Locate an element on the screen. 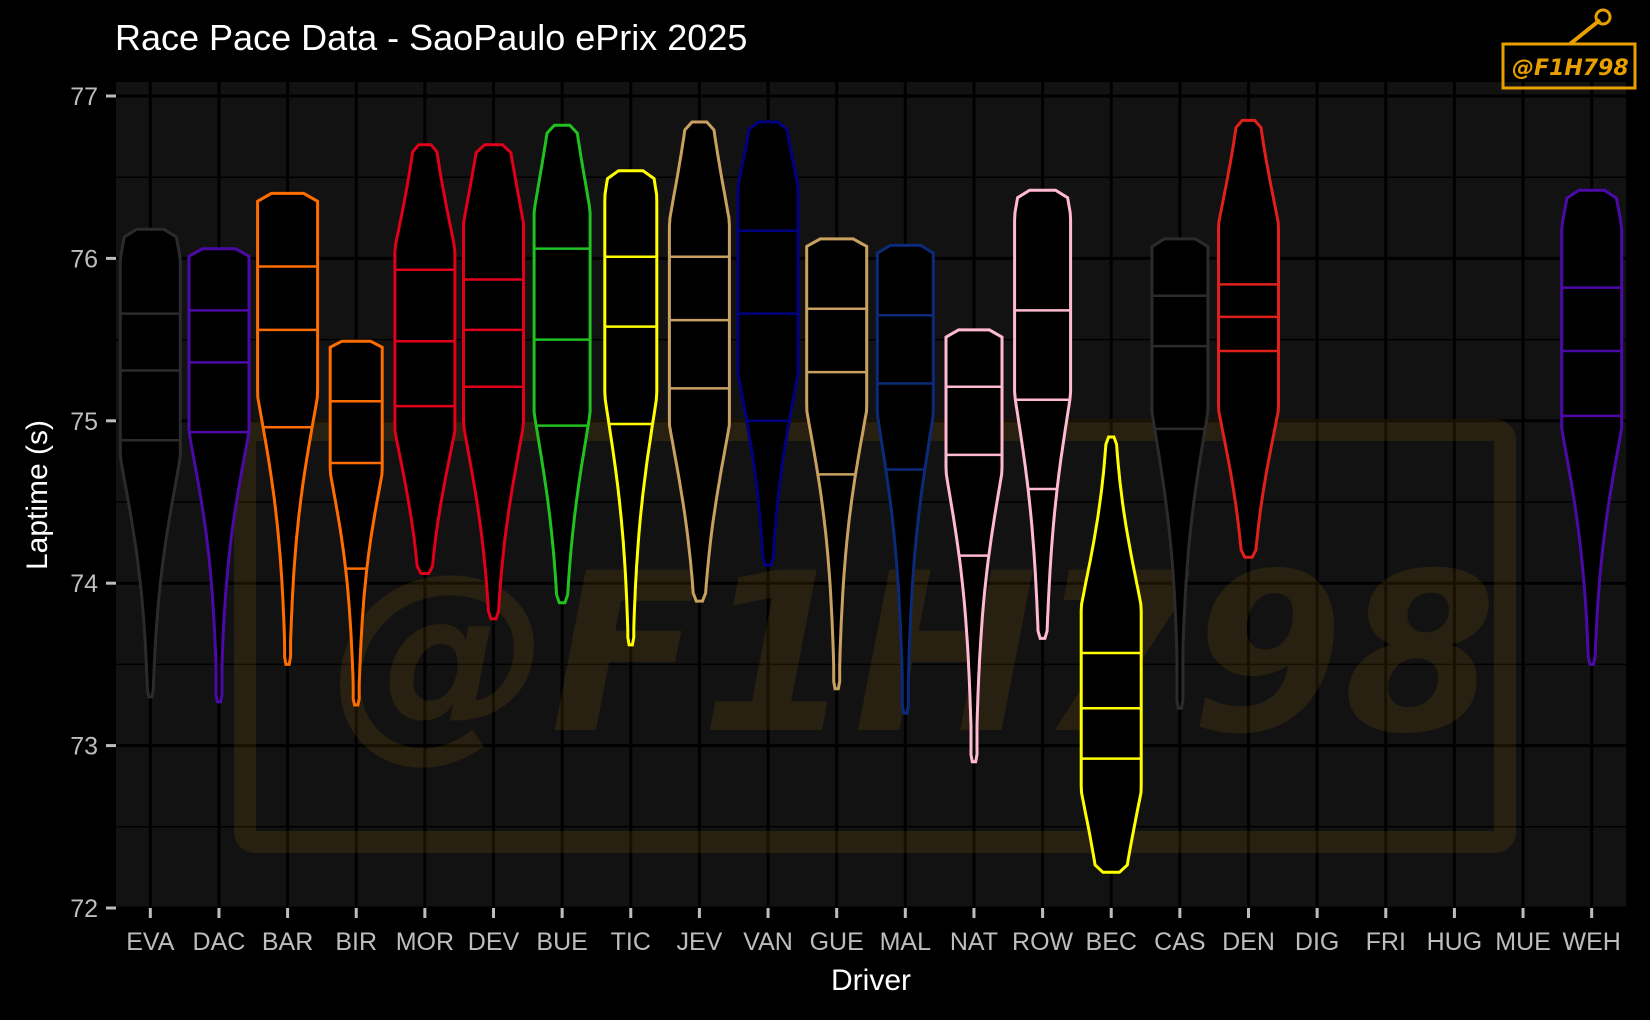  violin-bir is located at coordinates (356, 523).